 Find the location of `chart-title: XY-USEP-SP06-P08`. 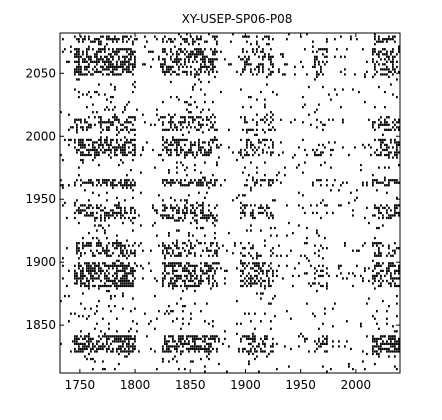

chart-title: XY-USEP-SP06-P08 is located at coordinates (237, 19).